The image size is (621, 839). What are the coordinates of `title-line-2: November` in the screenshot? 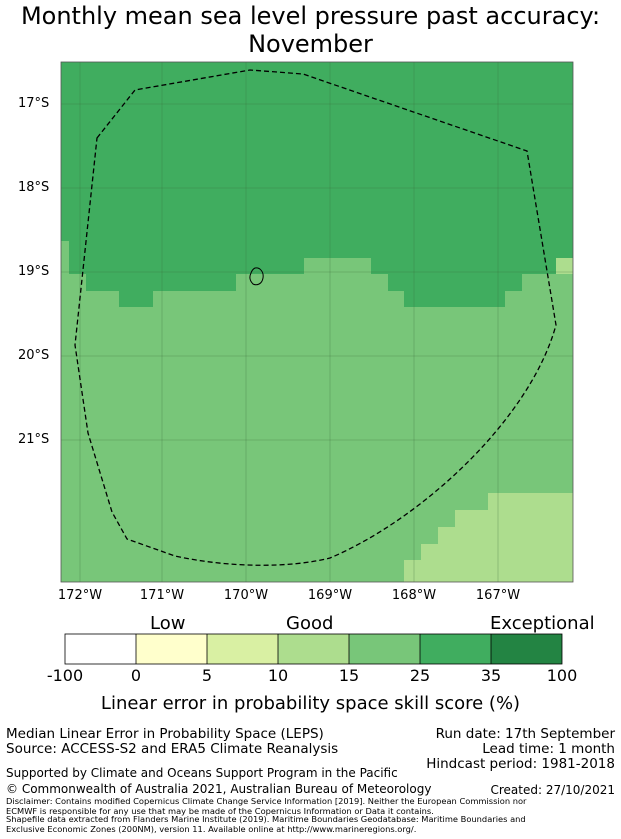 It's located at (310, 44).